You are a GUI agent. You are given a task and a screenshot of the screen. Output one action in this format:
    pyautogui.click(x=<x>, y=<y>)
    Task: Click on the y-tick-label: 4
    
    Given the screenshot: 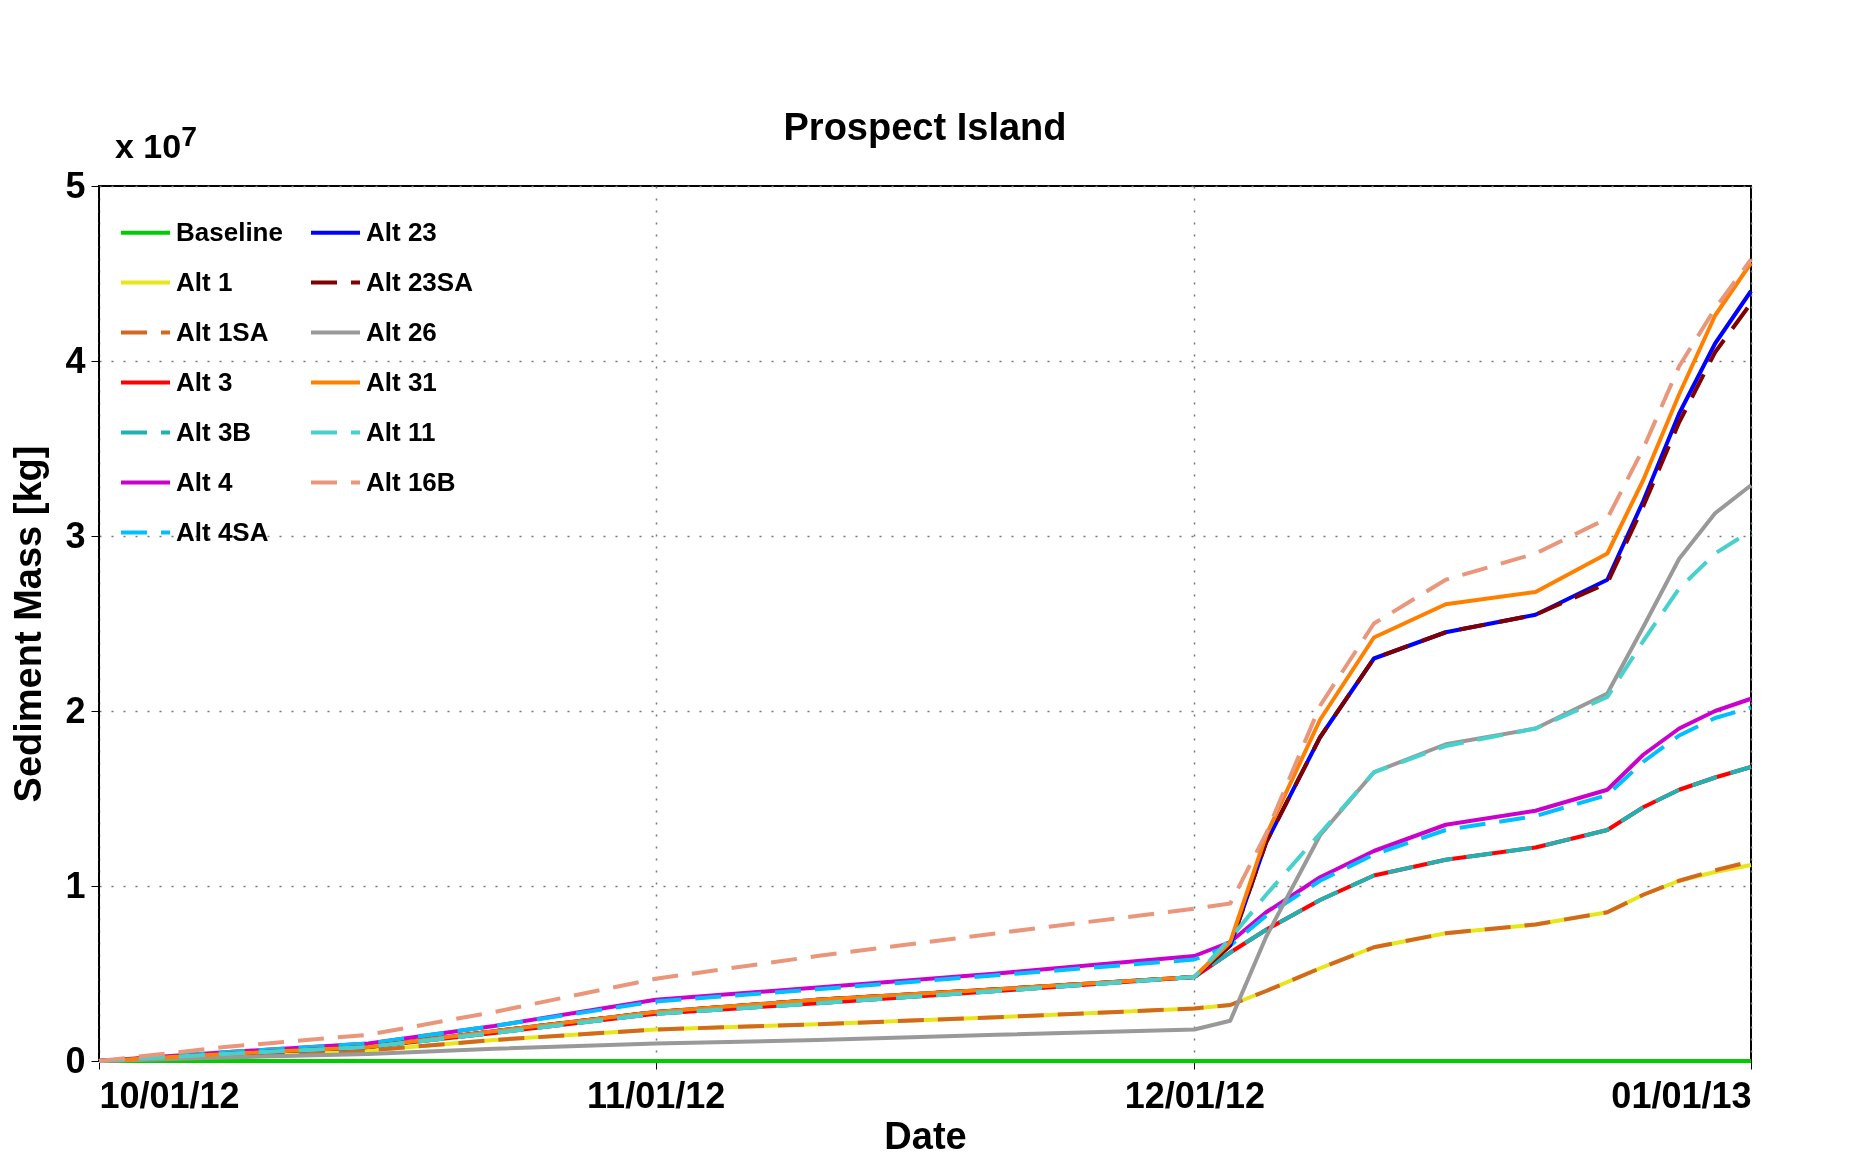 What is the action you would take?
    pyautogui.click(x=75, y=360)
    